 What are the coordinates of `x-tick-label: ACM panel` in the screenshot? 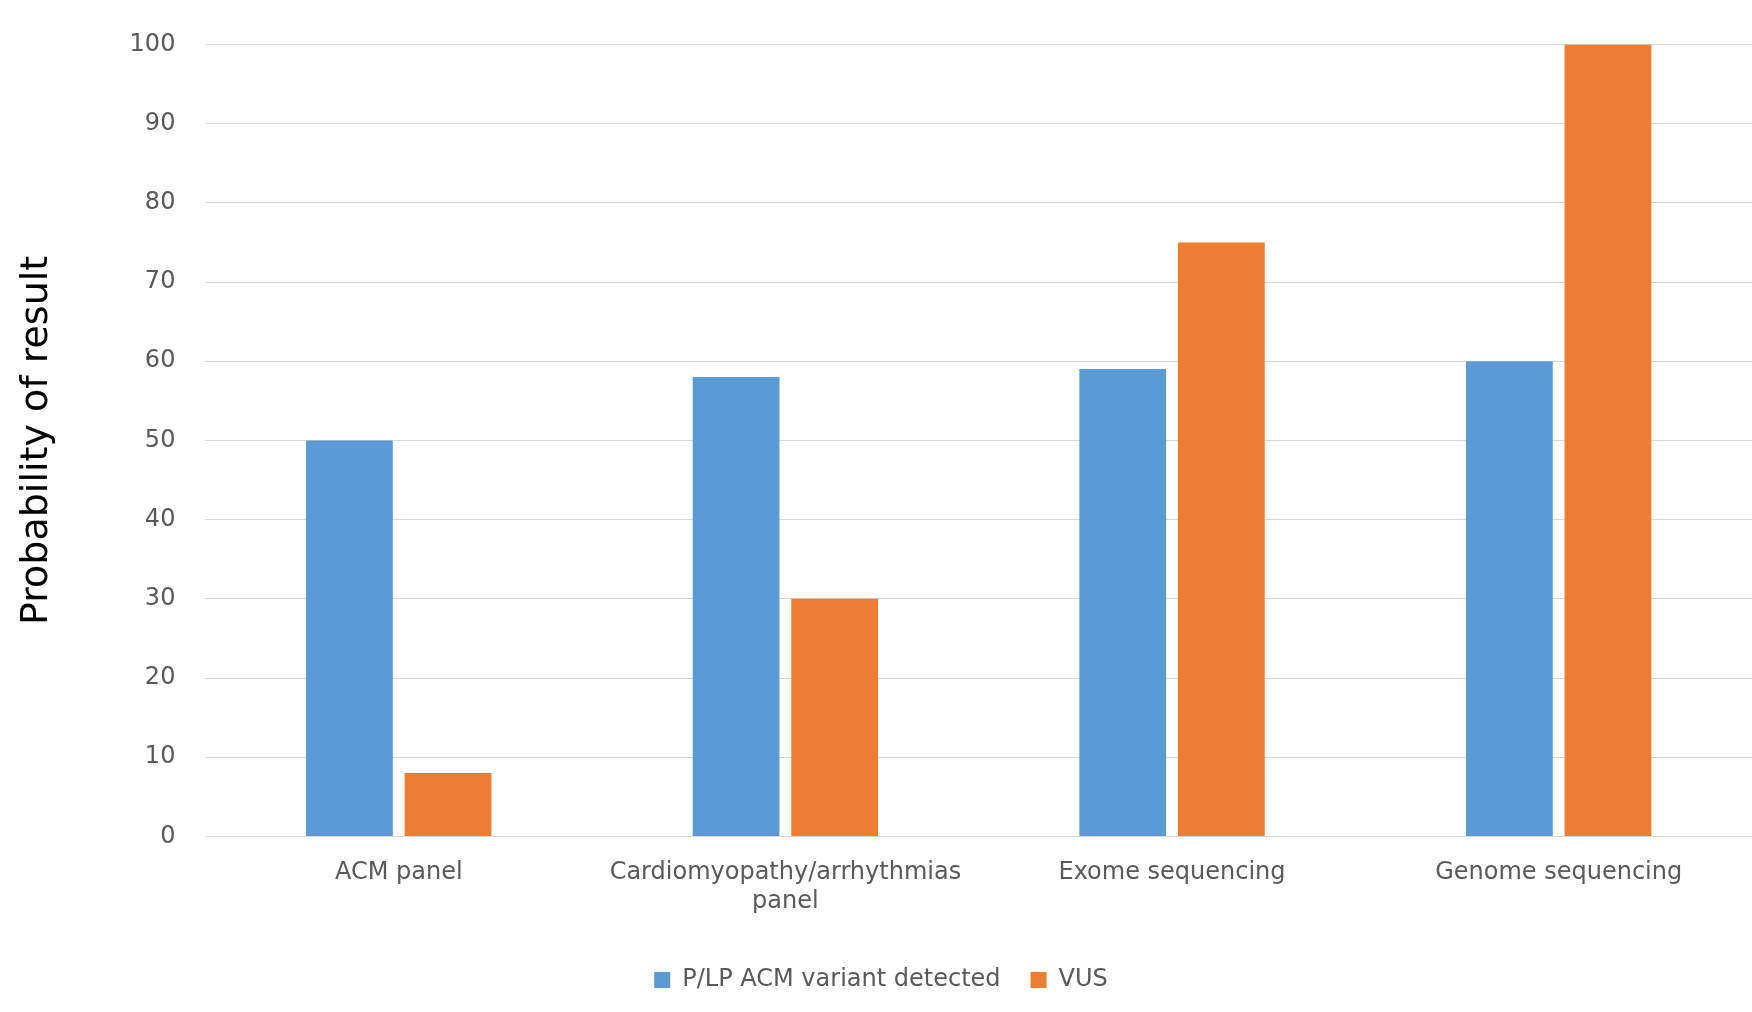 It's located at (398, 871).